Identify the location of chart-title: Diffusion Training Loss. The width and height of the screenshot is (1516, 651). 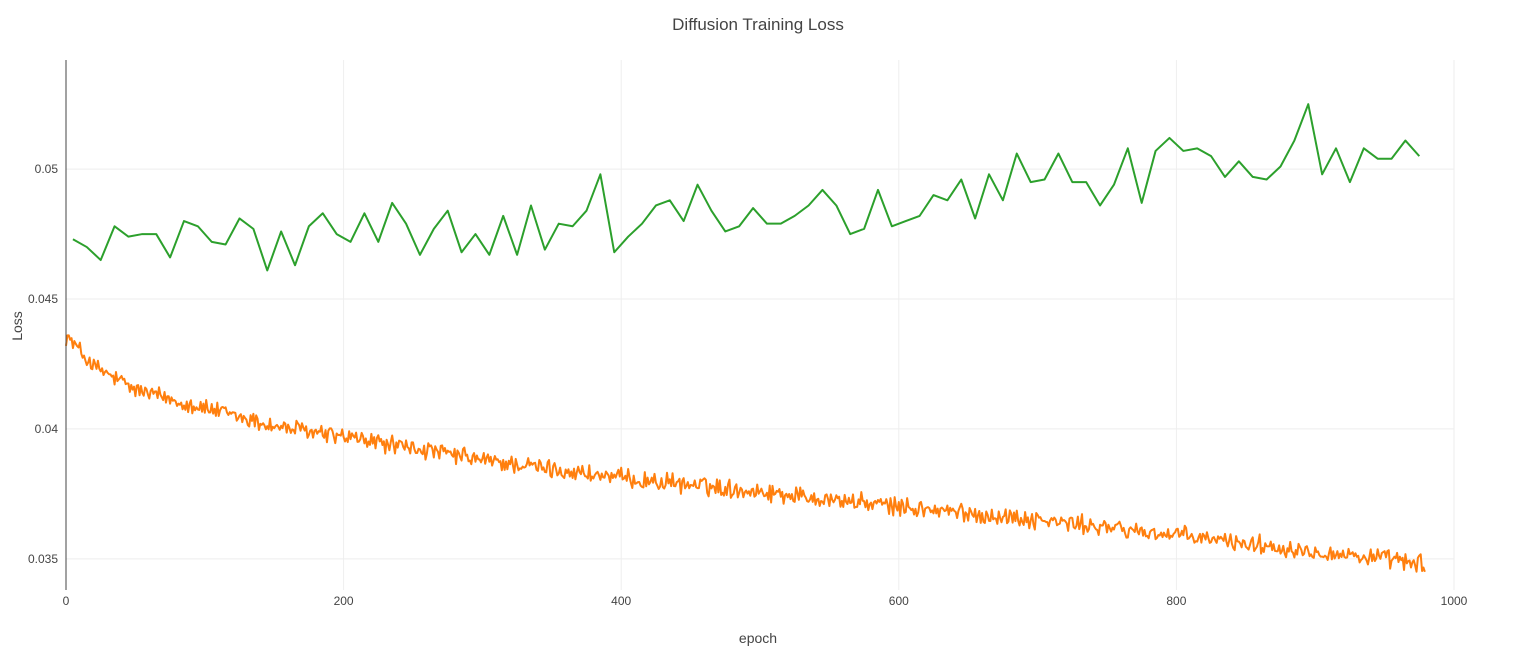
(758, 24).